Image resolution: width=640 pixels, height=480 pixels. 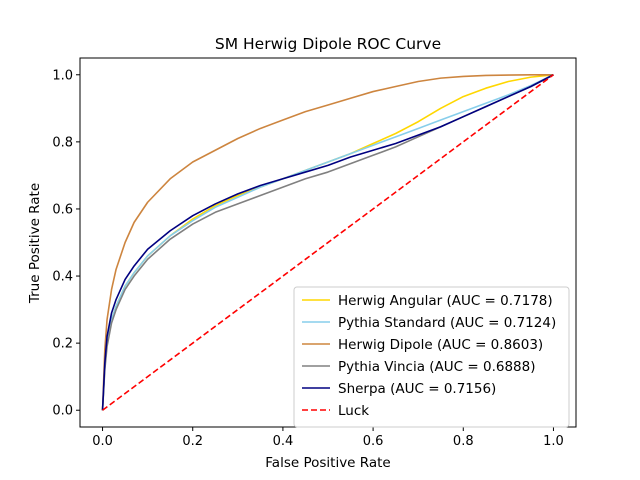 What do you see at coordinates (327, 463) in the screenshot?
I see `x-axis-label: False Positive Rate` at bounding box center [327, 463].